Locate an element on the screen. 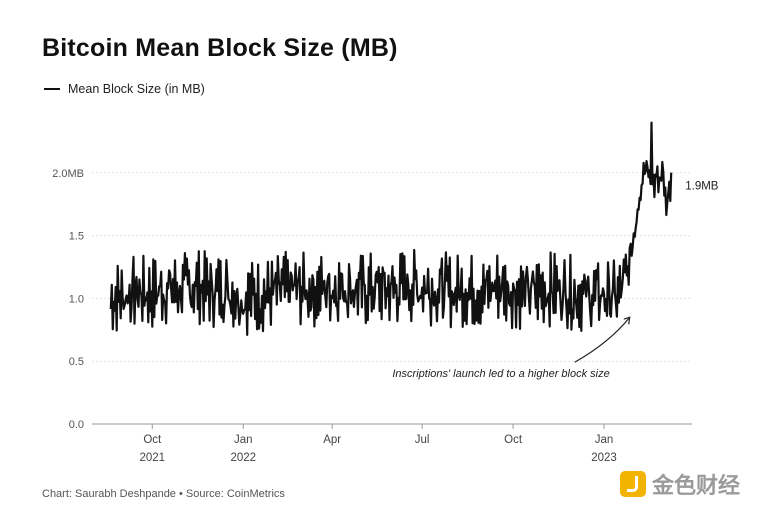  legend: Mean Block Size (in MB) is located at coordinates (124, 89).